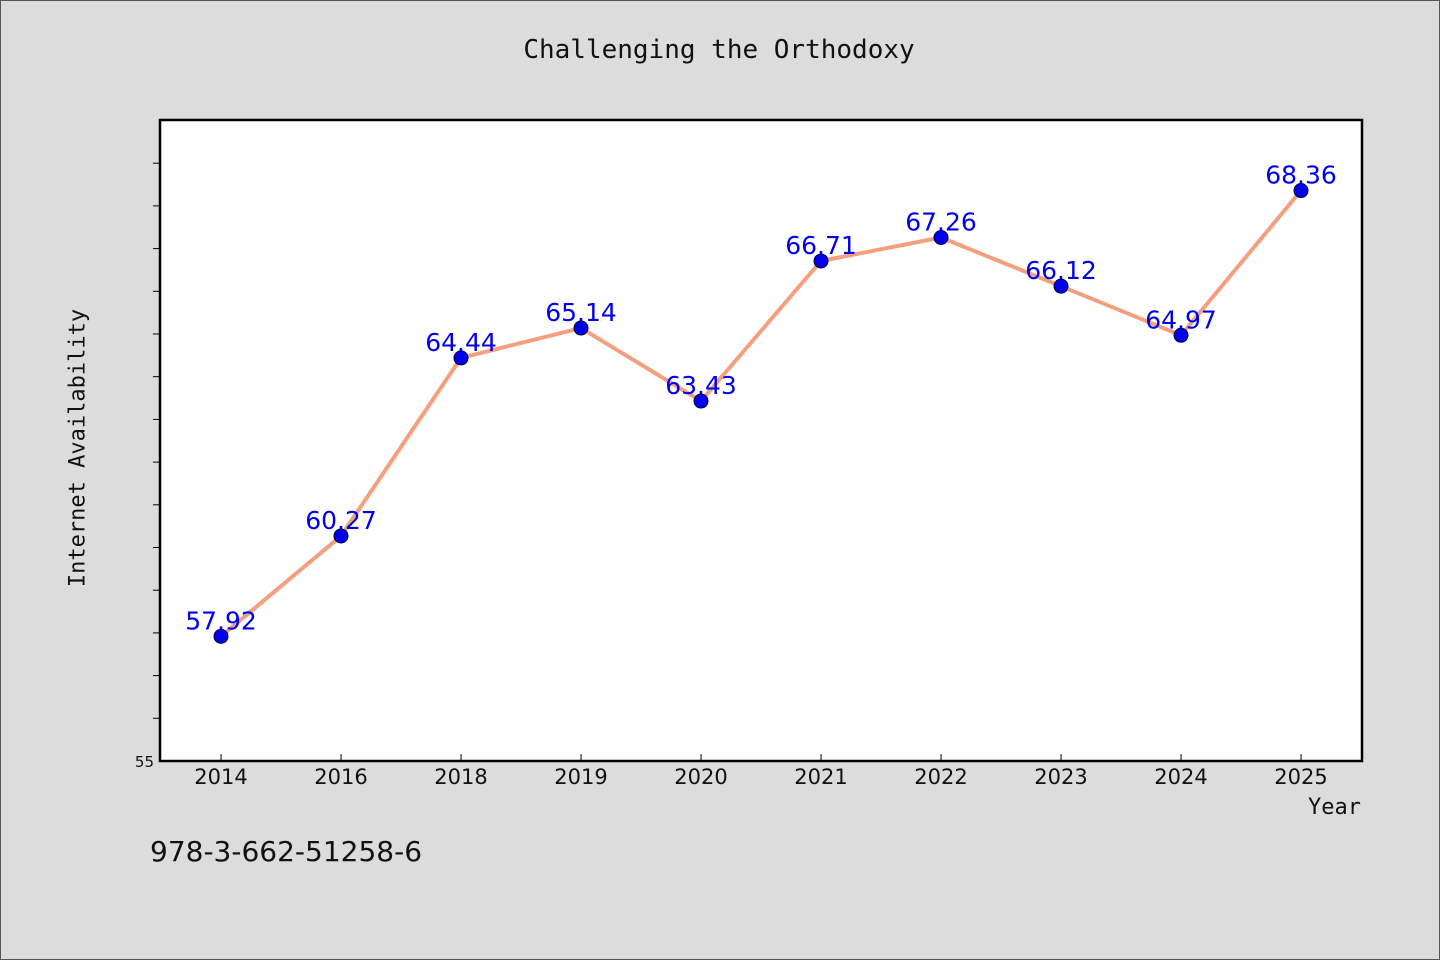  I want to click on x-tick-label: 2023, so click(1060, 777).